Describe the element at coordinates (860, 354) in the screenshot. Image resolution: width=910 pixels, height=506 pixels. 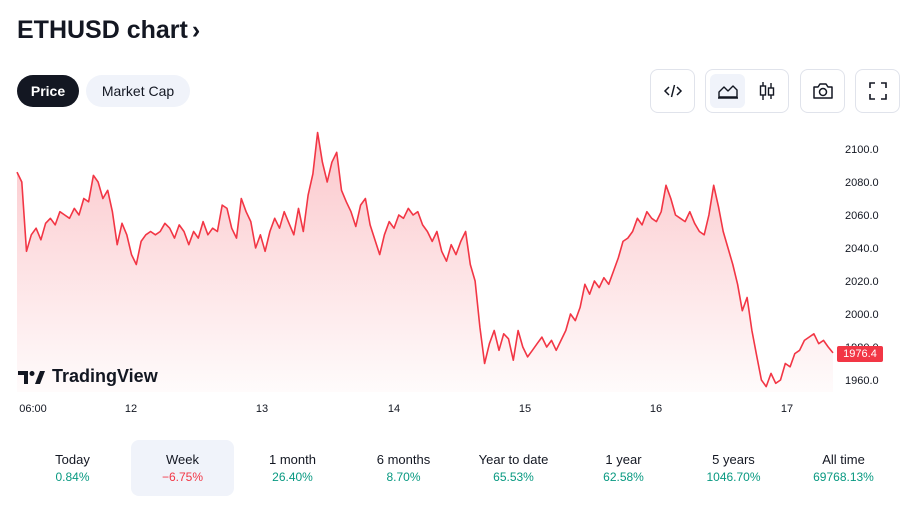
I see `last-price-label: 1976.4` at that location.